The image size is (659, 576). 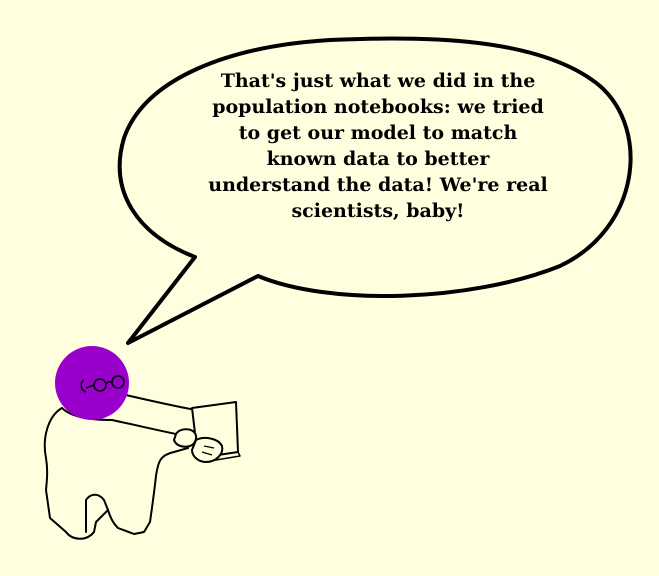 I want to click on glasses-temple, so click(x=90, y=386).